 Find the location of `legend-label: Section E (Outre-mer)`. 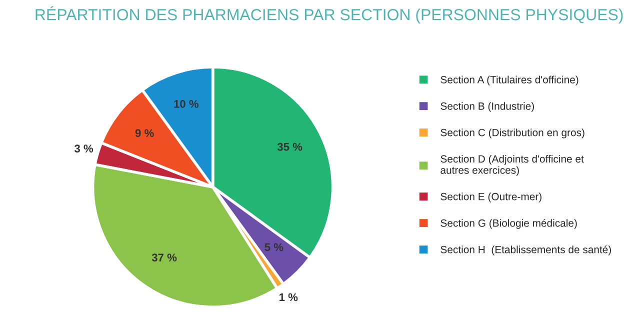

legend-label: Section E (Outre-mer) is located at coordinates (491, 197).